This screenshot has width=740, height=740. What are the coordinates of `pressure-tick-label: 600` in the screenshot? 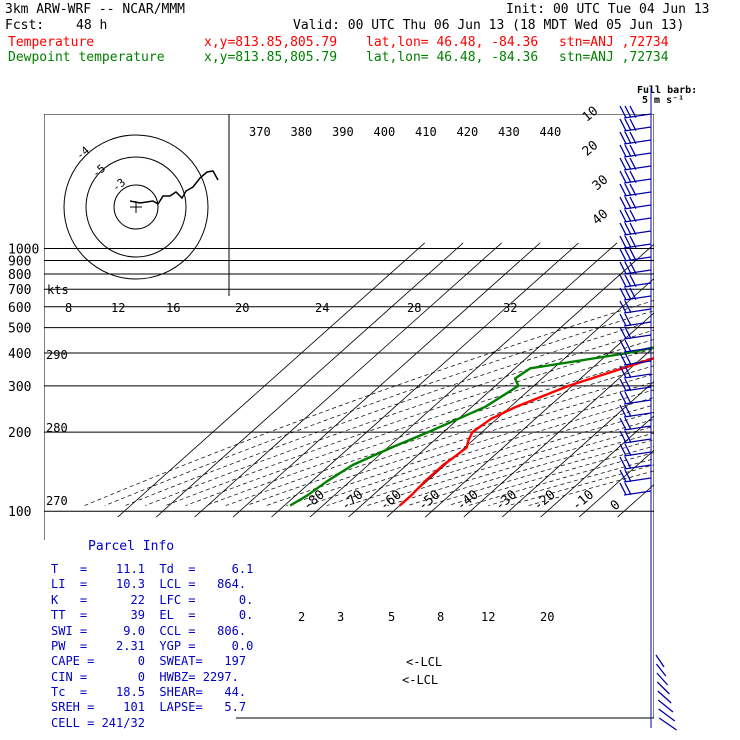 It's located at (19, 308).